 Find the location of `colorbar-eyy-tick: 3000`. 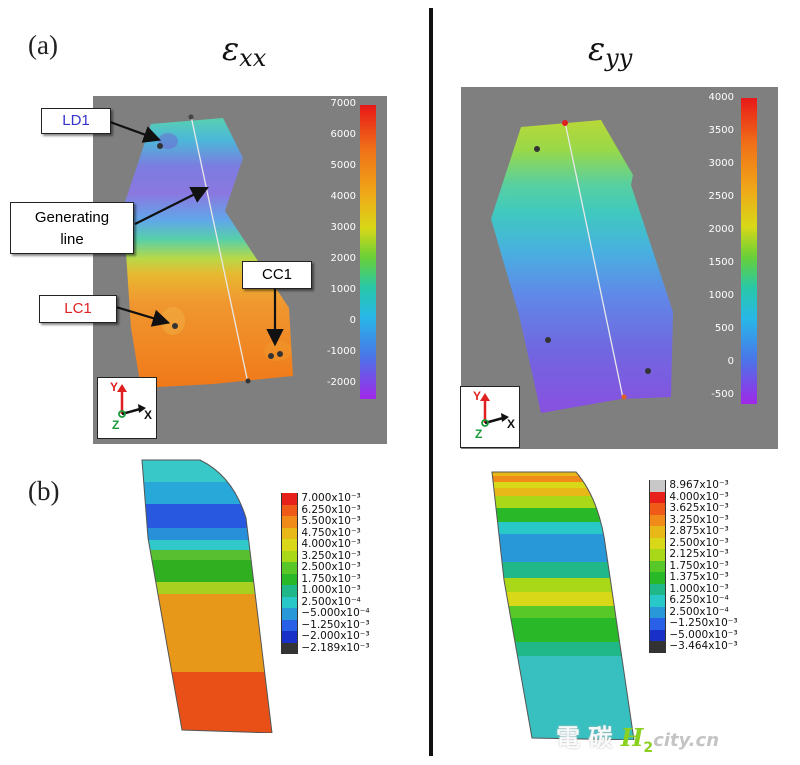

colorbar-eyy-tick: 3000 is located at coordinates (721, 163).